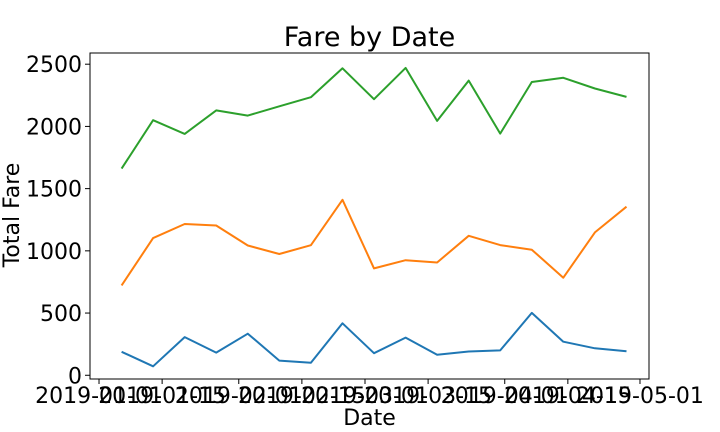 The height and width of the screenshot is (432, 720). I want to click on x-tick-label: 2019-03-01, so click(365, 396).